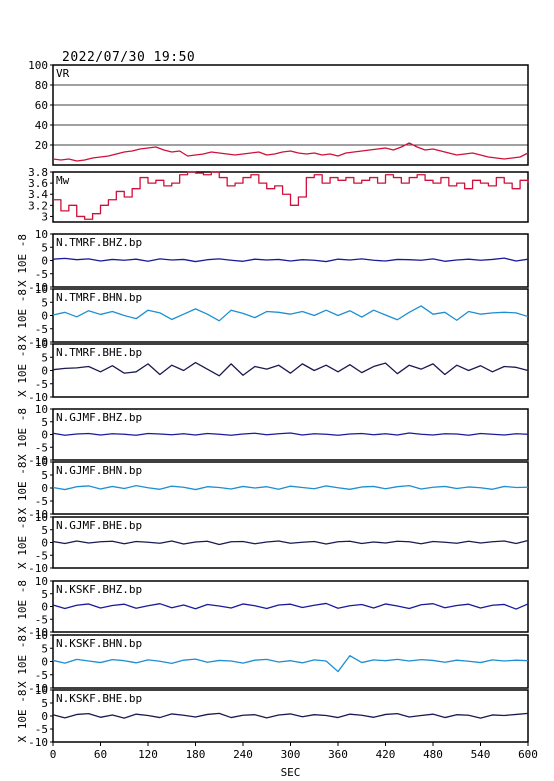 The width and height of the screenshot is (554, 781). I want to click on page-title: 2022/07/30 19:50, so click(129, 57).